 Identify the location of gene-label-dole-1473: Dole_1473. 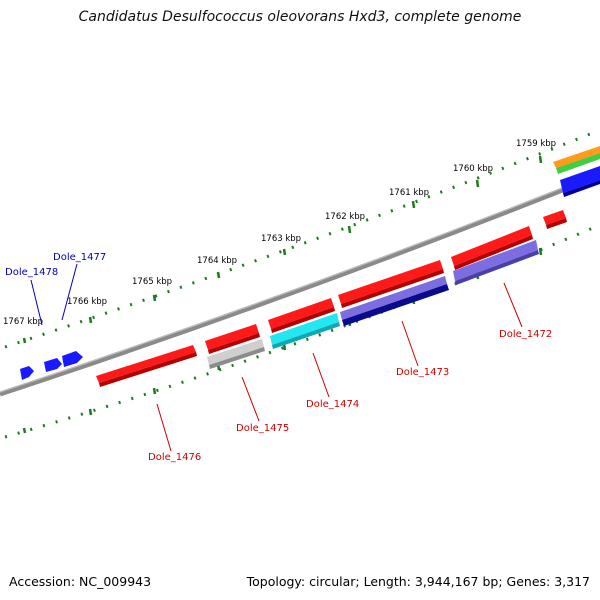
(422, 372).